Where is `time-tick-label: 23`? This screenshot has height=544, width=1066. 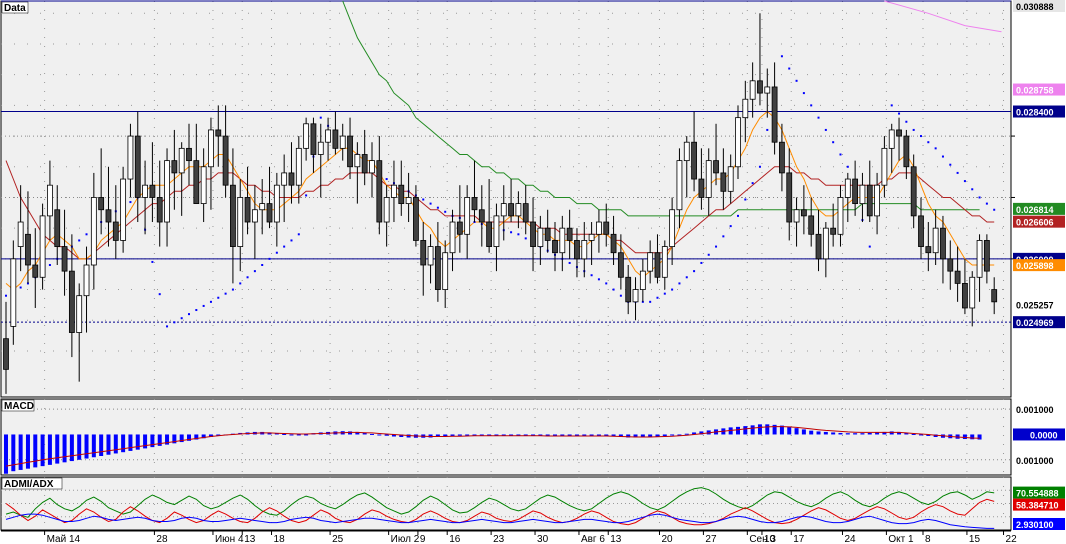
time-tick-label: 23 is located at coordinates (499, 539).